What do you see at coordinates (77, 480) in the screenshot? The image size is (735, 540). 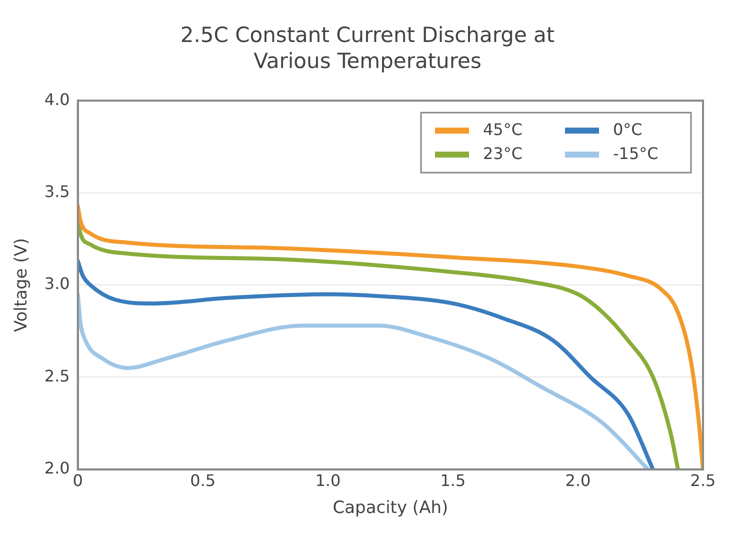 I see `x-tick-label: 0` at bounding box center [77, 480].